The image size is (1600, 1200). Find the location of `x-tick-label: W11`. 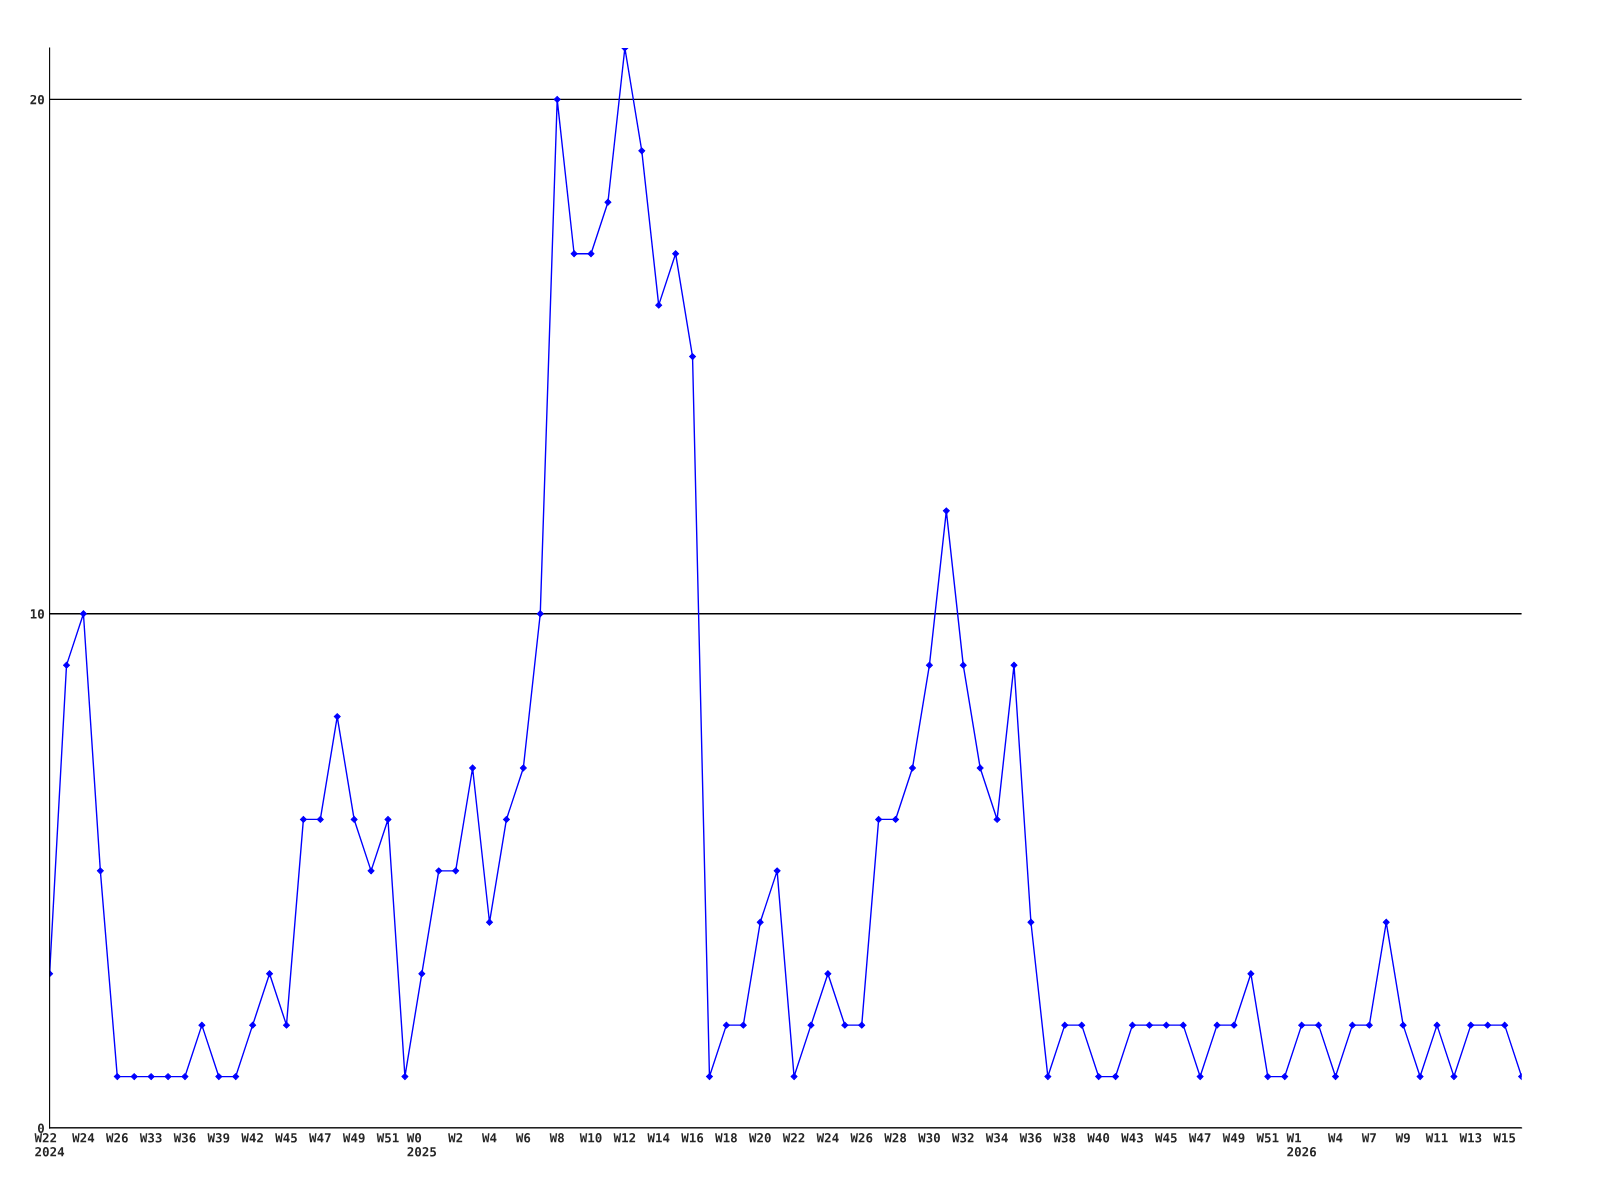

x-tick-label: W11 is located at coordinates (1436, 1138).